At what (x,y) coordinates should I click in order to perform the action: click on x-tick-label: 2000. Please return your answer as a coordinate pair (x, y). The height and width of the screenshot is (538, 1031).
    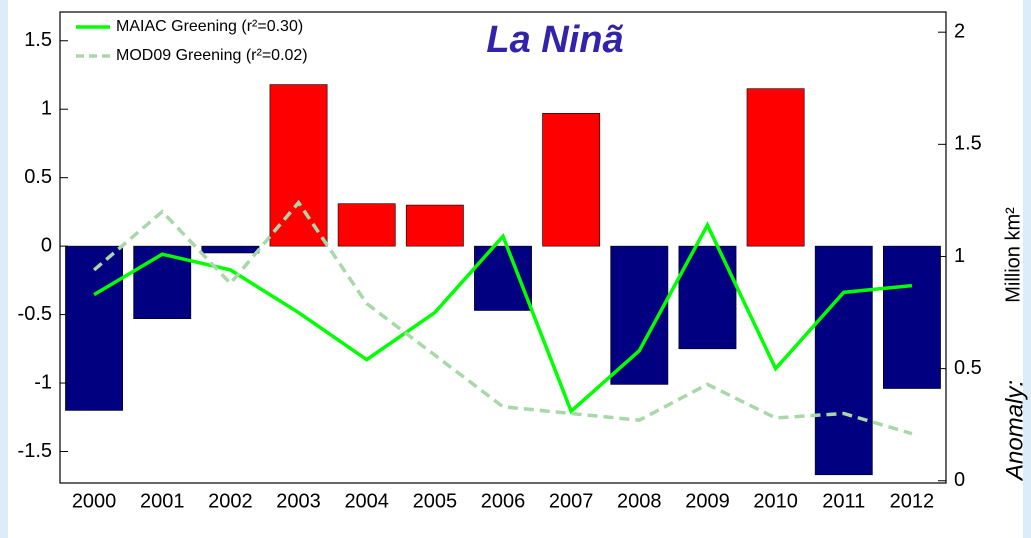
    Looking at the image, I should click on (94, 501).